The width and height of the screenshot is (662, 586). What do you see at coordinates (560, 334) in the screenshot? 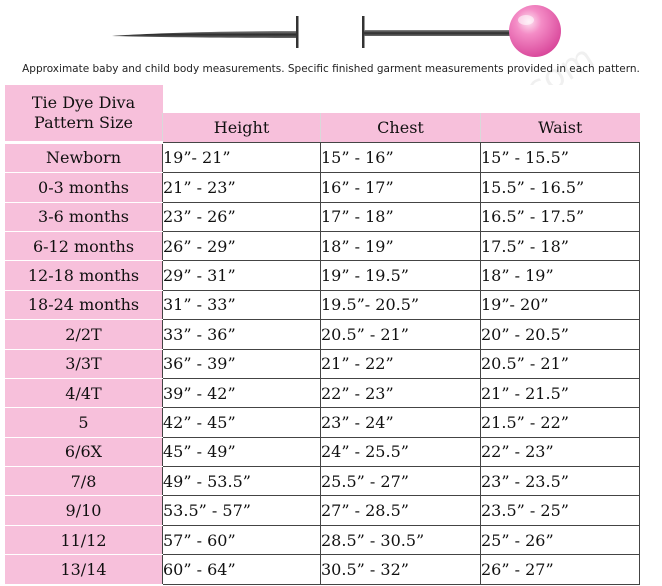
I see `waist-cell: 20” - 20.5”` at bounding box center [560, 334].